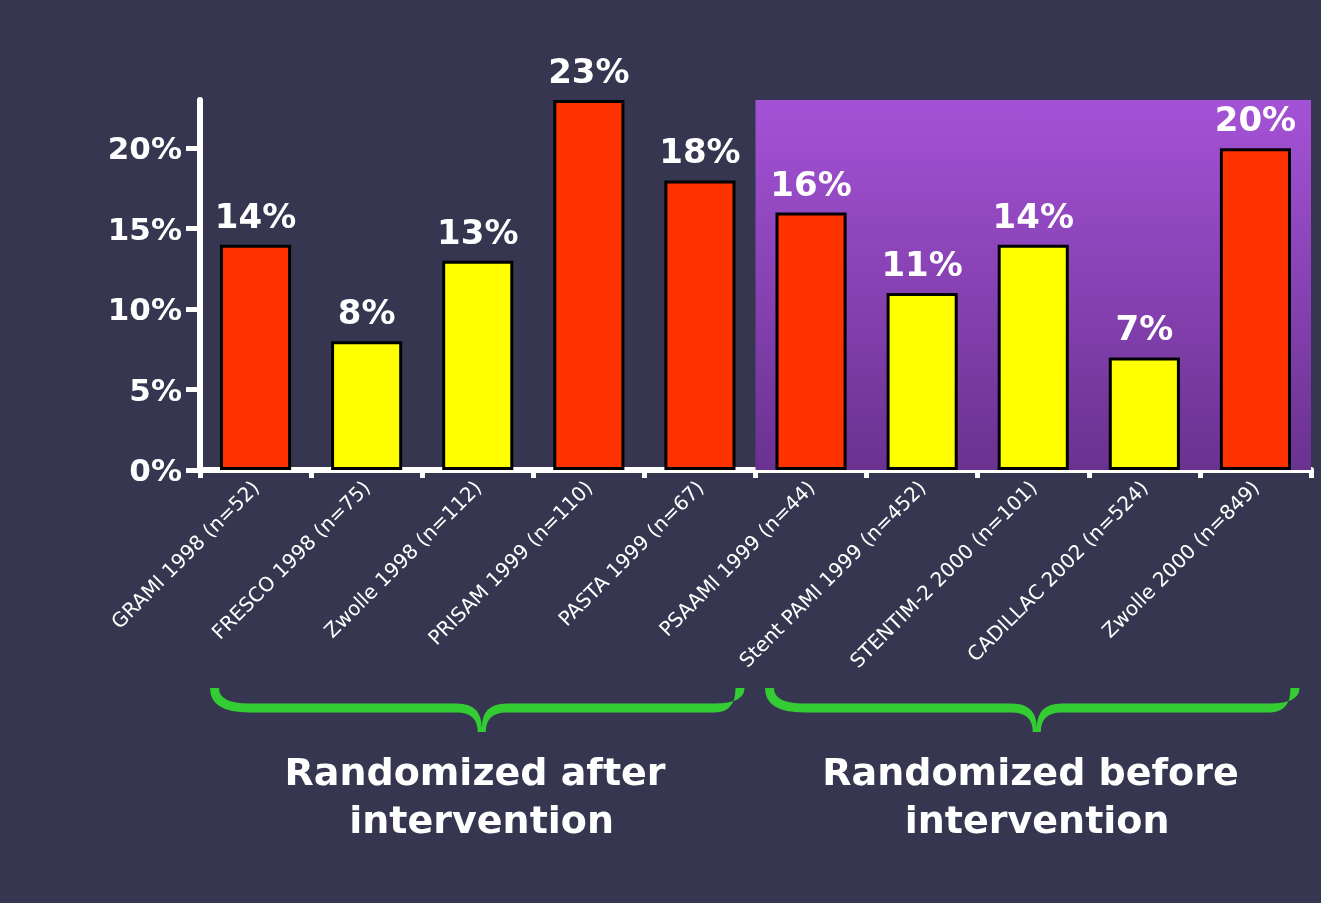 Image resolution: width=1321 pixels, height=903 pixels. Describe the element at coordinates (144, 309) in the screenshot. I see `y-tick-label: 10%` at that location.